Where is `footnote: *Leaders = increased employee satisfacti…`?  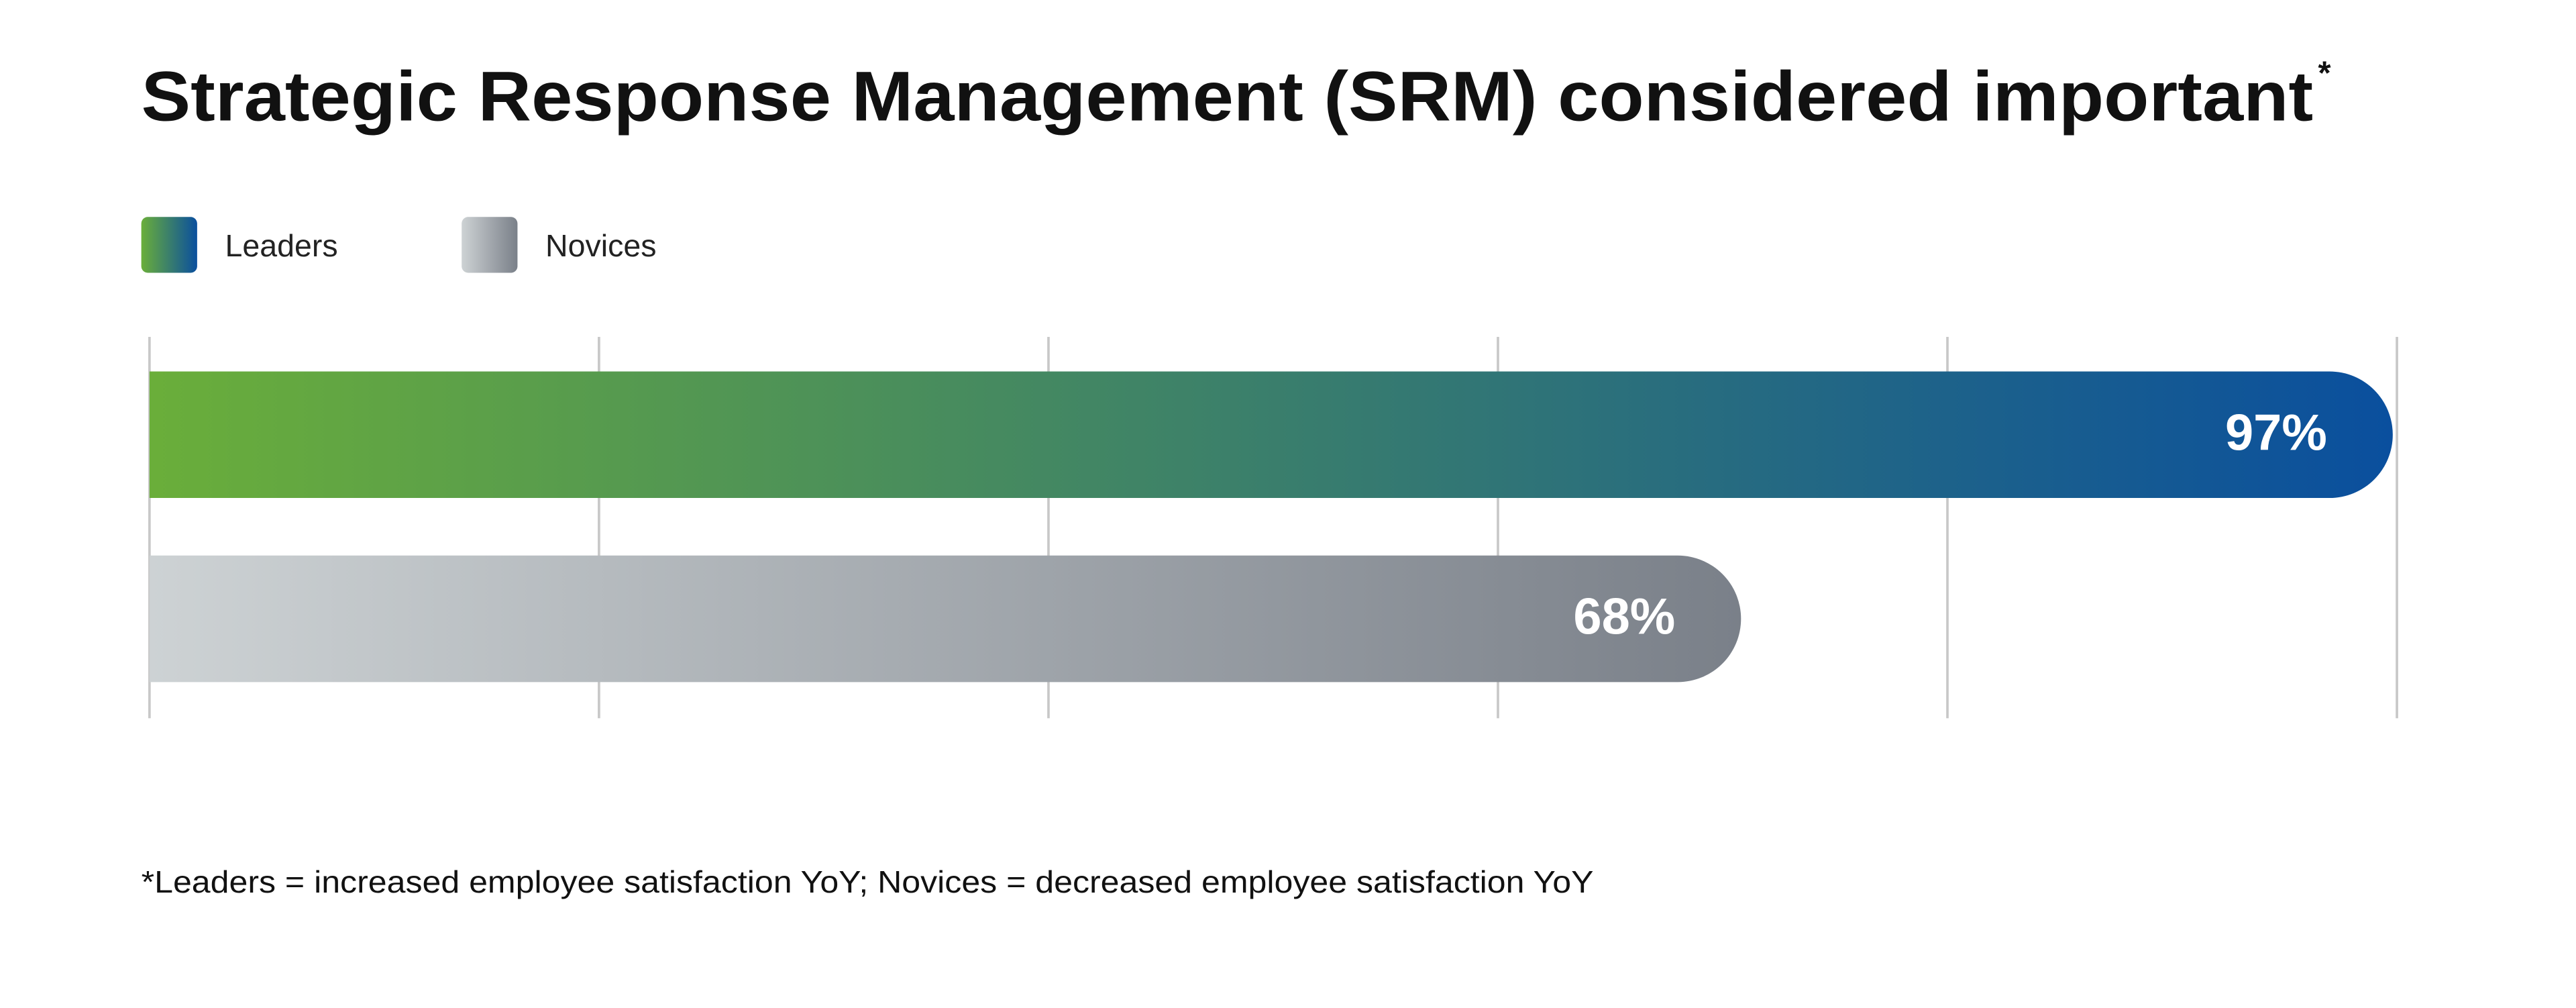
footnote: *Leaders = increased employee satisfacti… is located at coordinates (868, 881).